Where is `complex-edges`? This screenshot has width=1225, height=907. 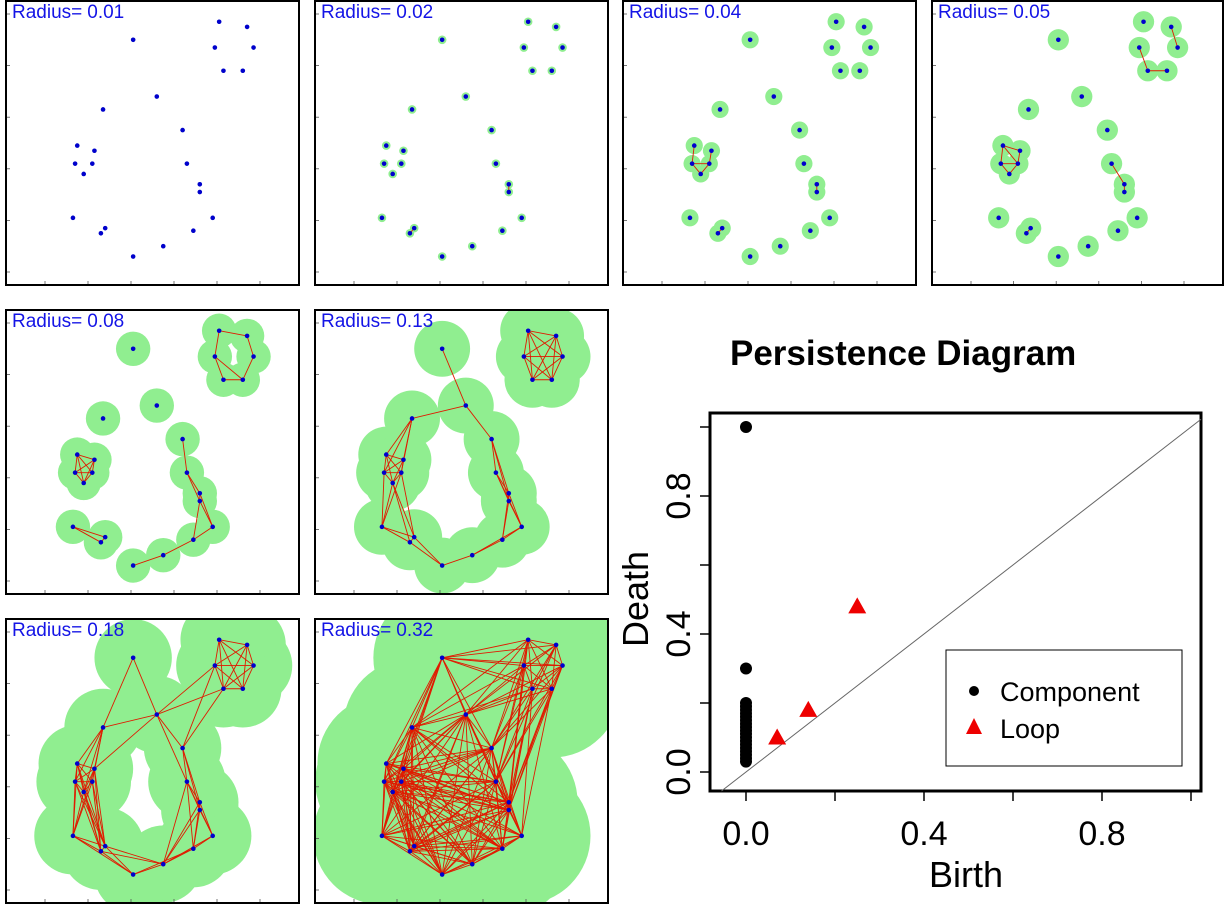
complex-edges is located at coordinates (472, 757).